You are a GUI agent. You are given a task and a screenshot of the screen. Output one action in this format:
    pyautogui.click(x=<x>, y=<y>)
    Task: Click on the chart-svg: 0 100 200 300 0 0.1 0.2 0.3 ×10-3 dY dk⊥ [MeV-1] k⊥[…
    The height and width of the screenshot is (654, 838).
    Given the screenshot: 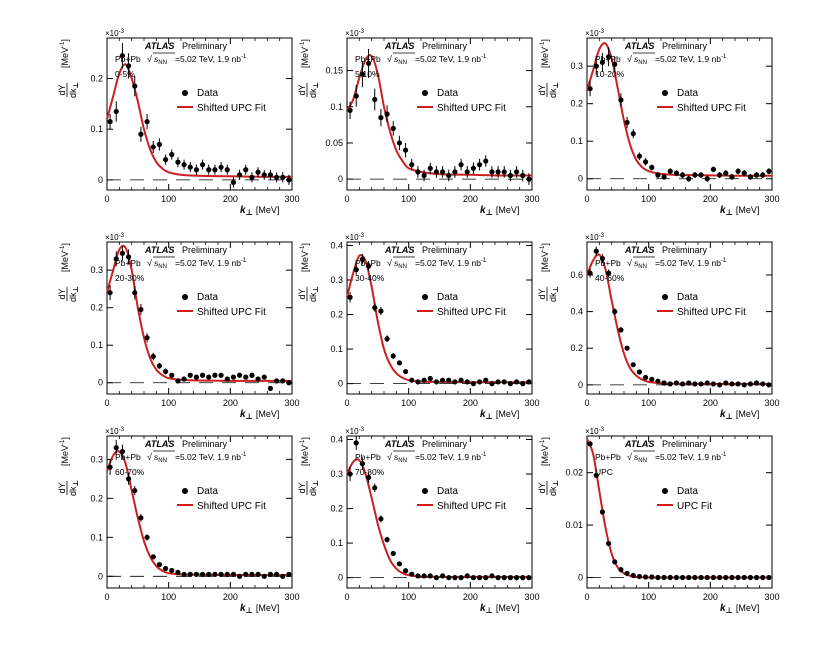 What is the action you would take?
    pyautogui.click(x=178, y=327)
    